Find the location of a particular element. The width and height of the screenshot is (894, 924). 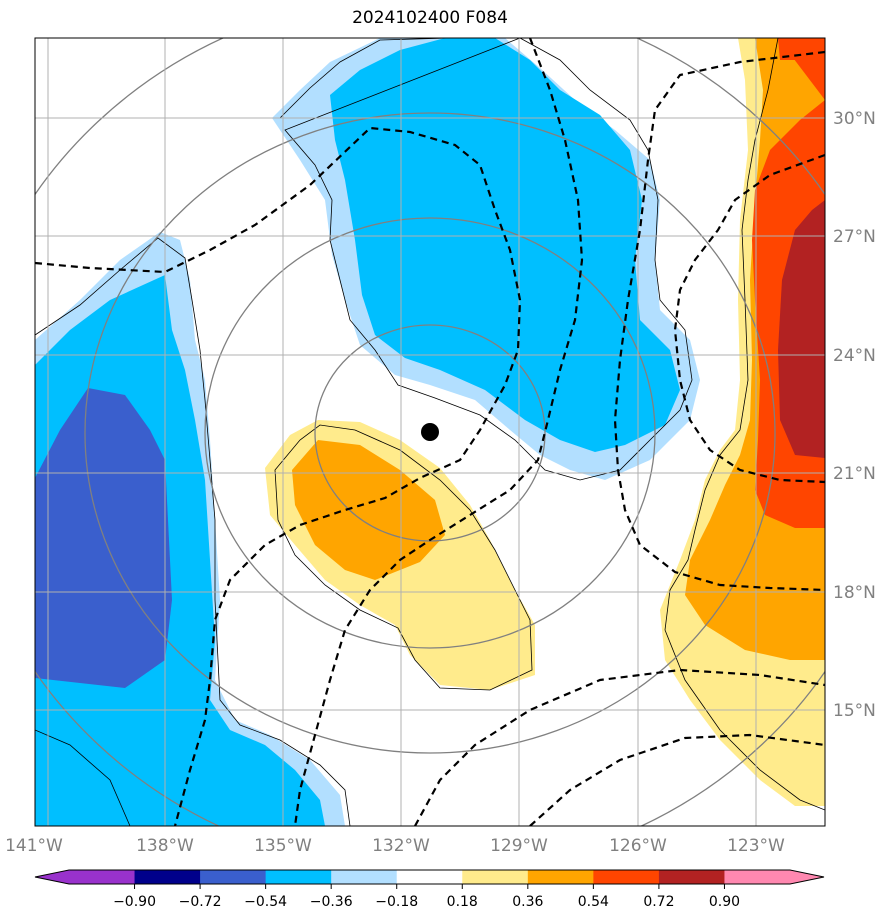

colorbar-extend-low is located at coordinates (52, 877).